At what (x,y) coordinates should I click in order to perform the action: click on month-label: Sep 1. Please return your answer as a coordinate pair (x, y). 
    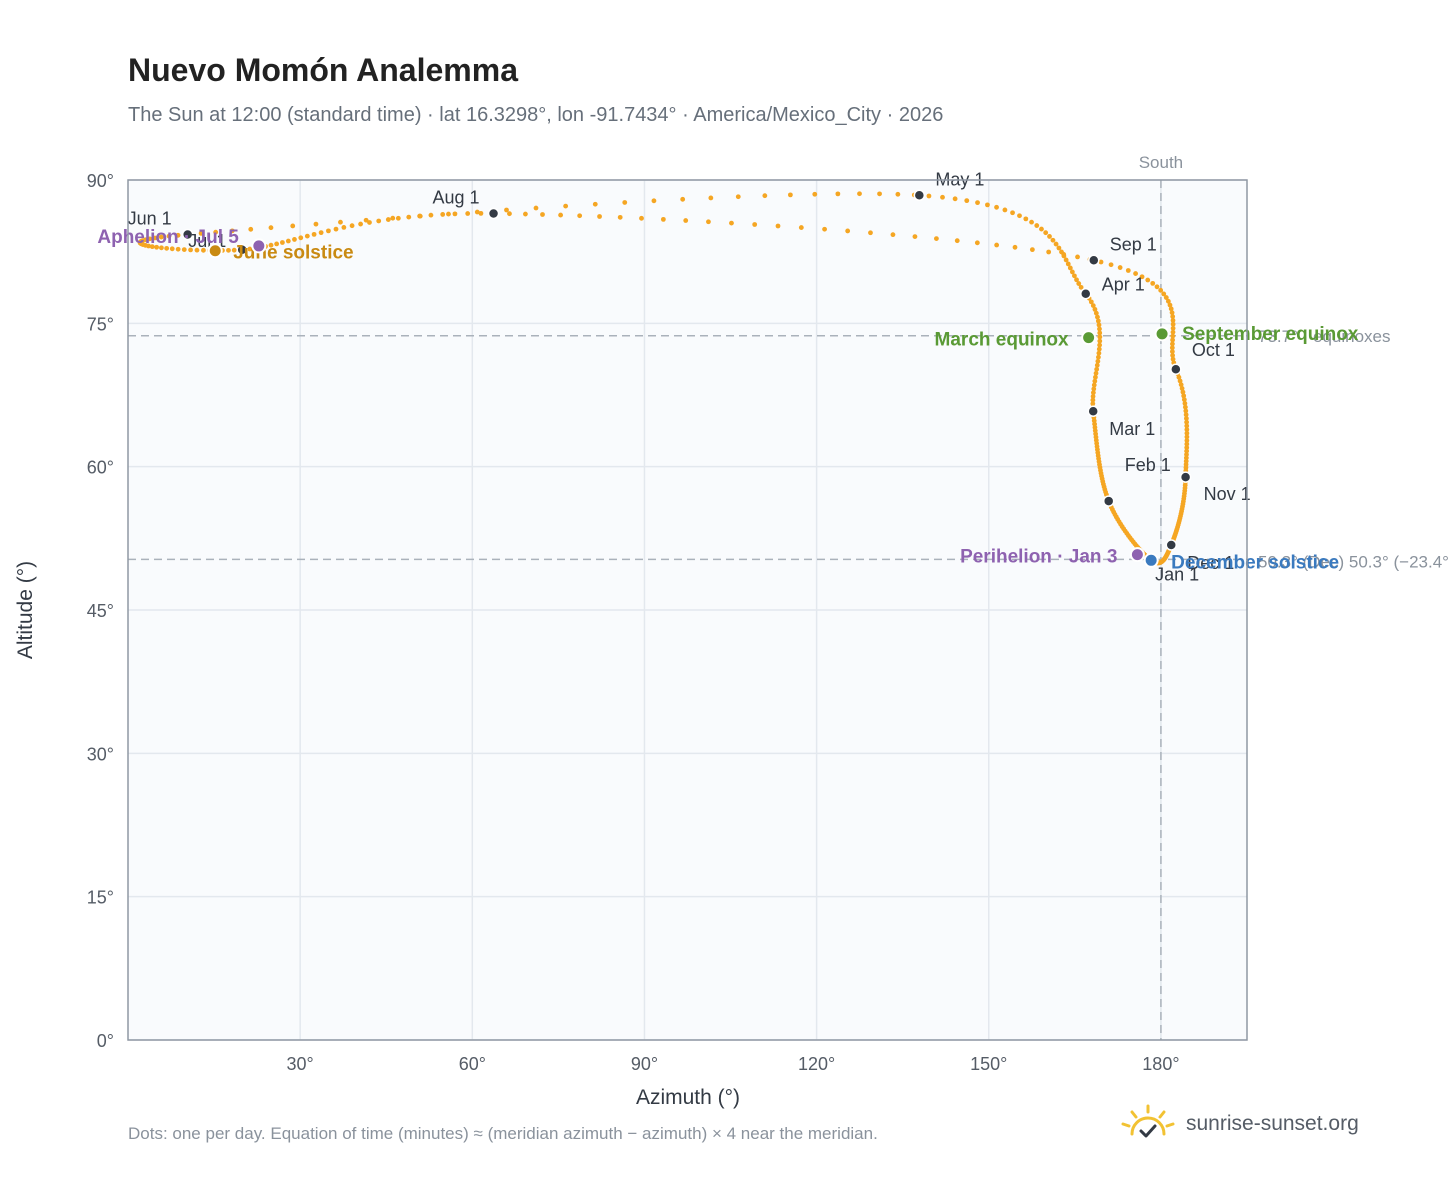
    Looking at the image, I should click on (1133, 244).